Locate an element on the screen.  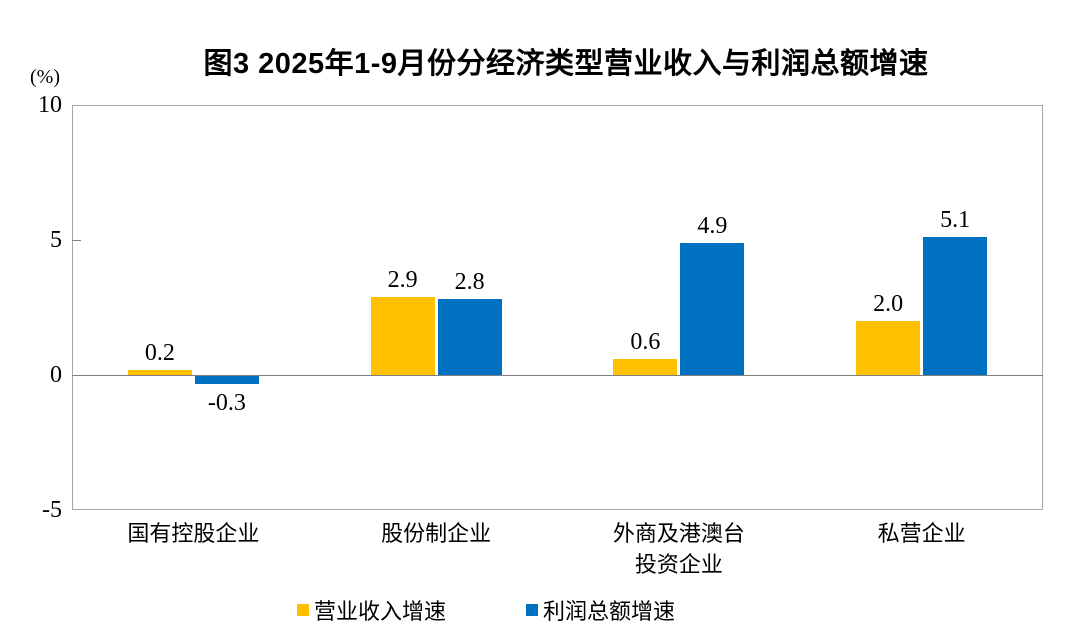
legend-item: 营业收入增速 is located at coordinates (371, 610).